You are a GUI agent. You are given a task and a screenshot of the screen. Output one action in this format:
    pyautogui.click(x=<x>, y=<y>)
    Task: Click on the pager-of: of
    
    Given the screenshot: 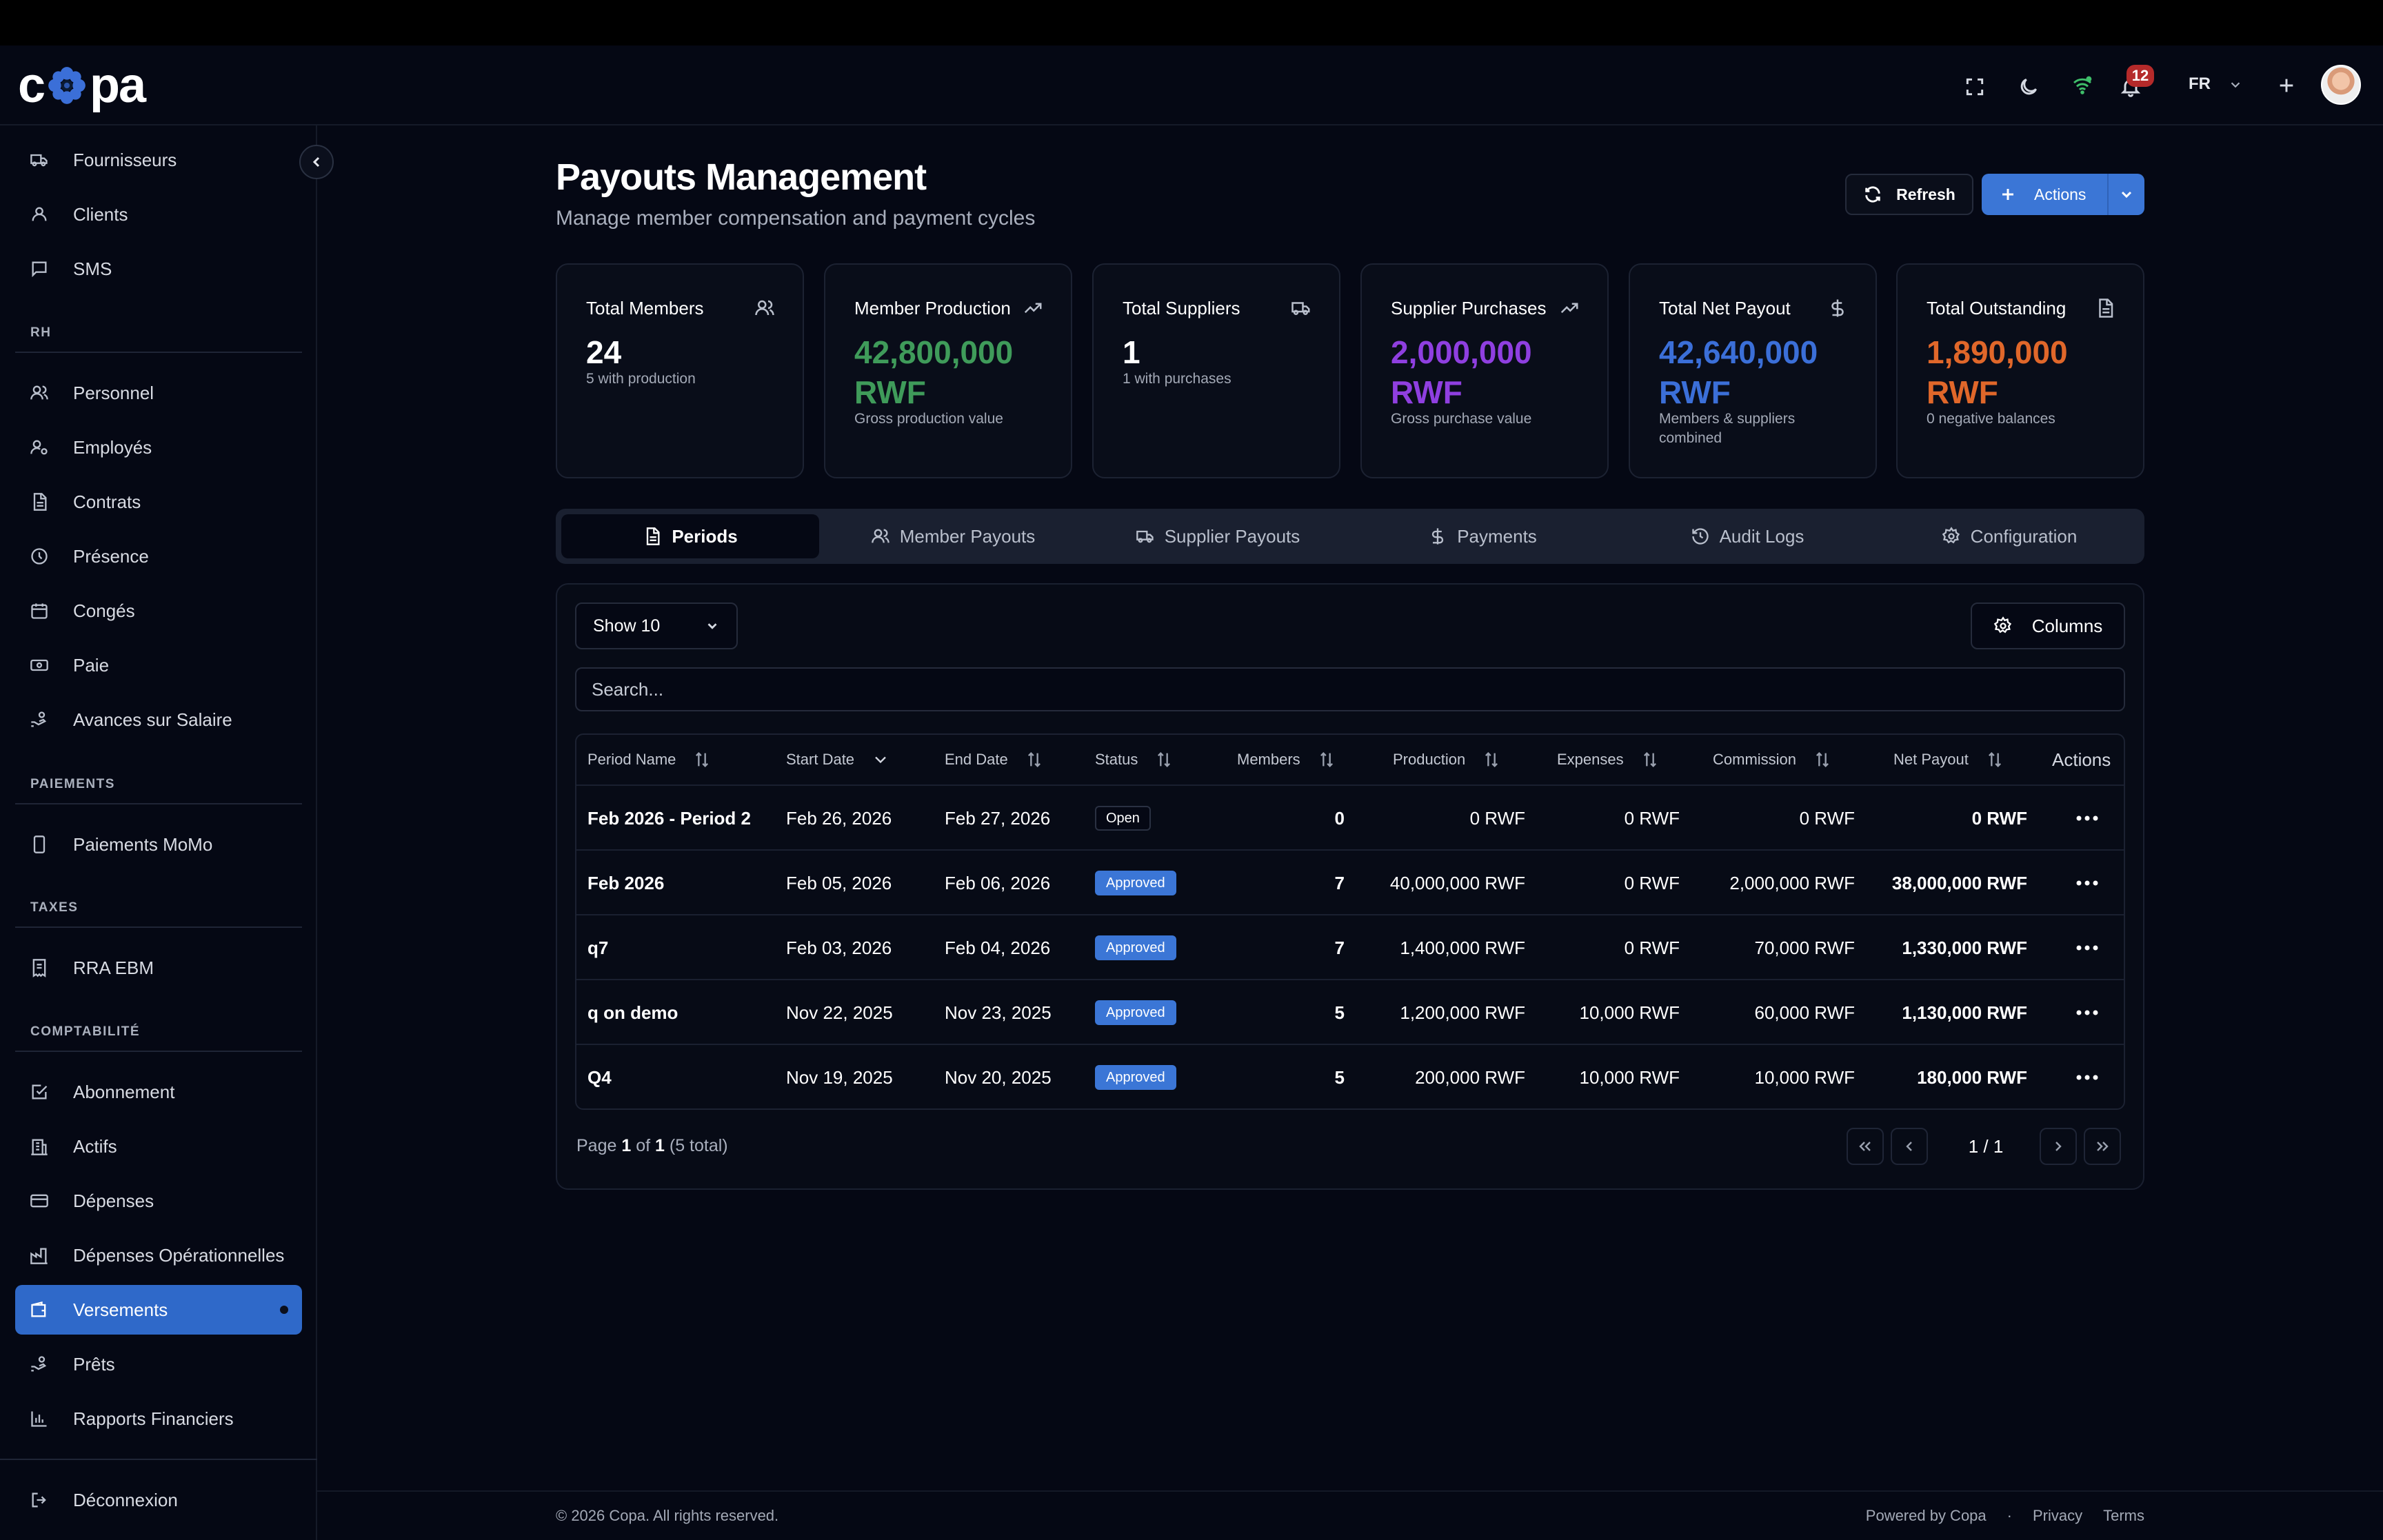 What is the action you would take?
    pyautogui.click(x=643, y=1146)
    